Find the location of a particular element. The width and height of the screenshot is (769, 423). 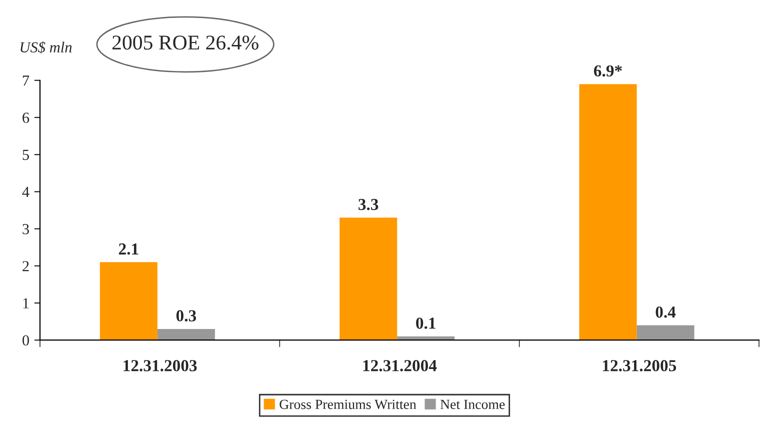

data-label: 0.3 is located at coordinates (186, 316).